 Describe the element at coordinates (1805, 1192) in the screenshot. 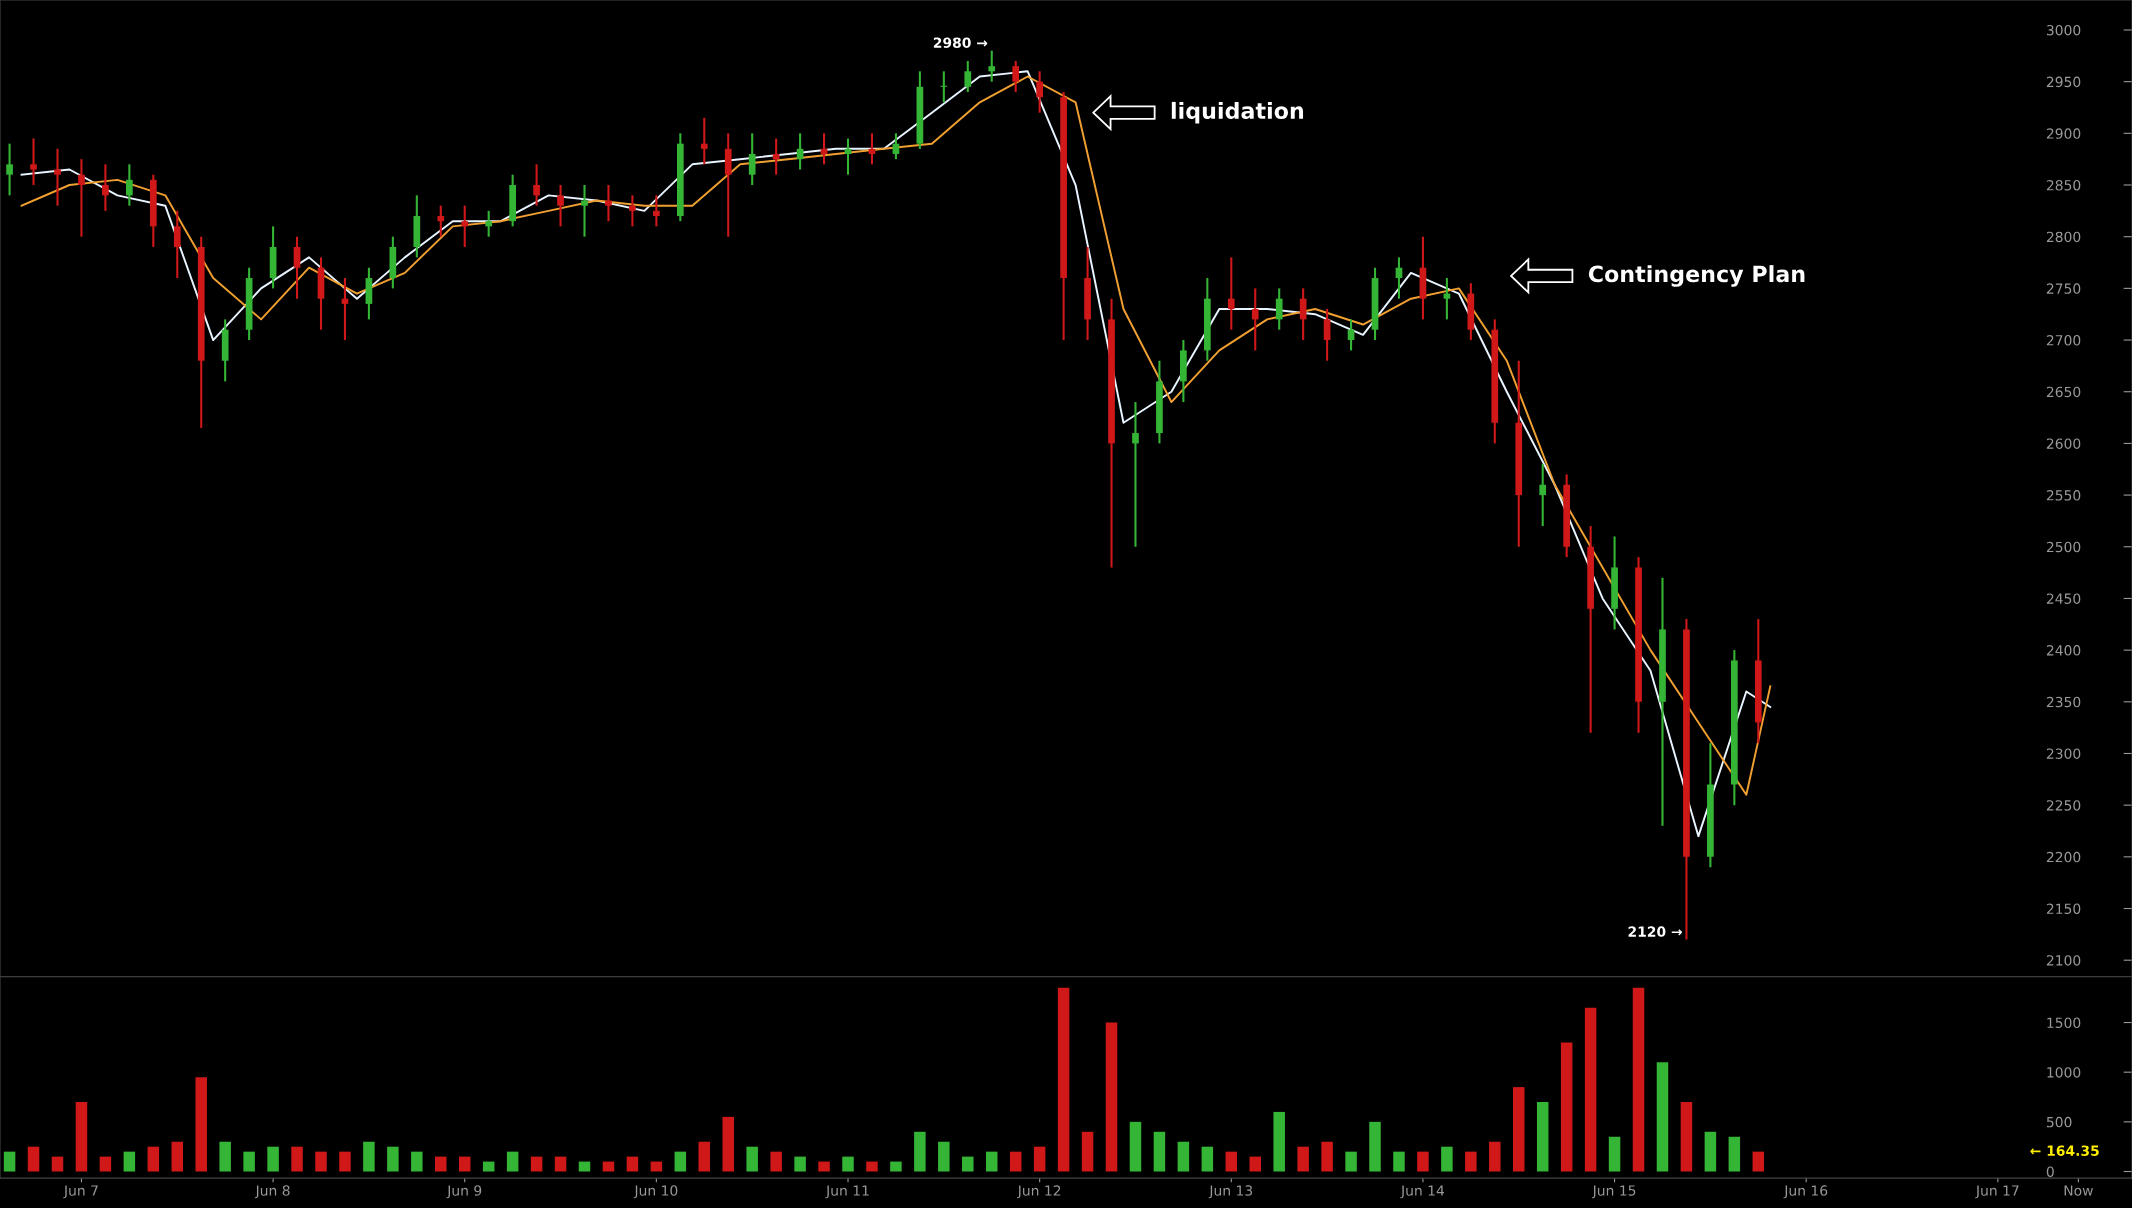

I see `x-tick-label: Jun 16` at that location.